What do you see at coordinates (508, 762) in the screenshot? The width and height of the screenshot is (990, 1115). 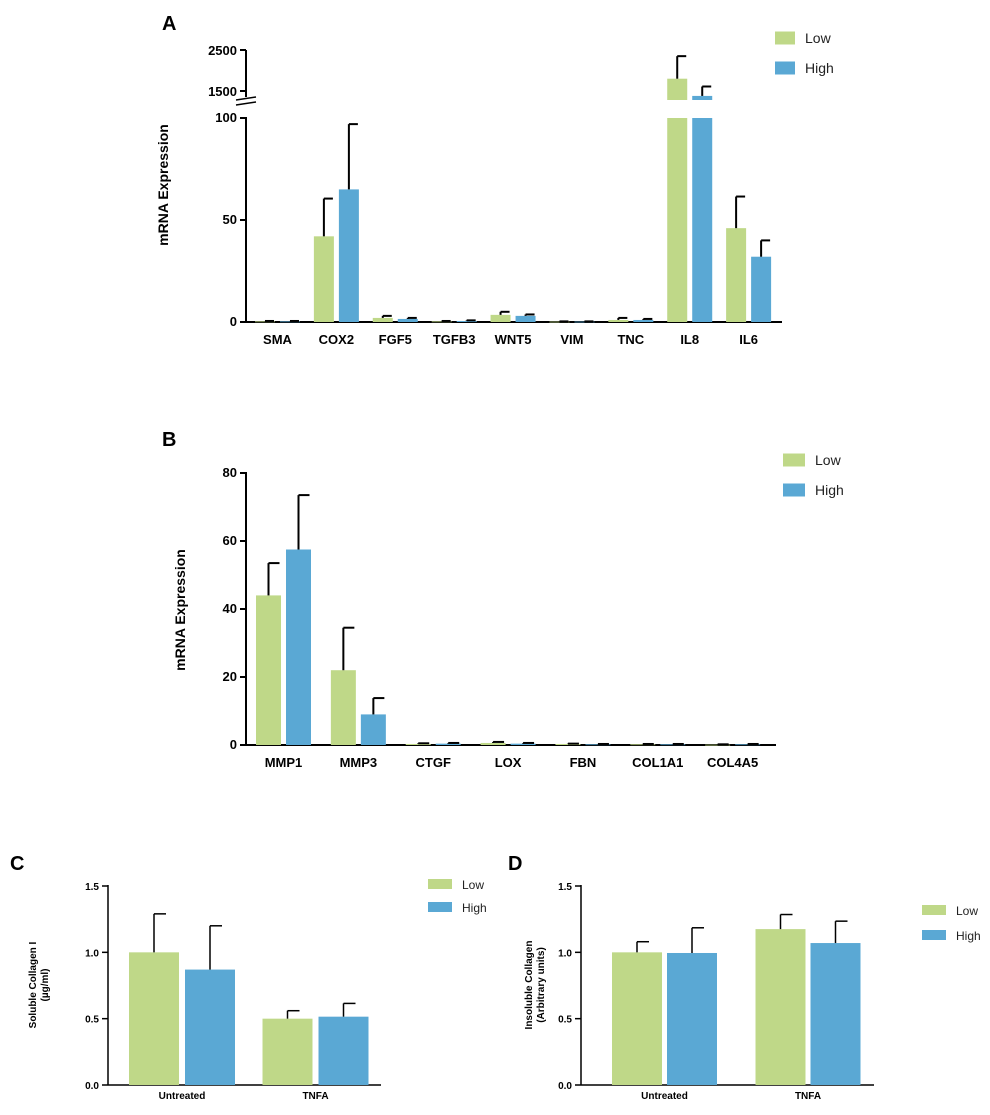 I see `panel-b-category-label: LOX` at bounding box center [508, 762].